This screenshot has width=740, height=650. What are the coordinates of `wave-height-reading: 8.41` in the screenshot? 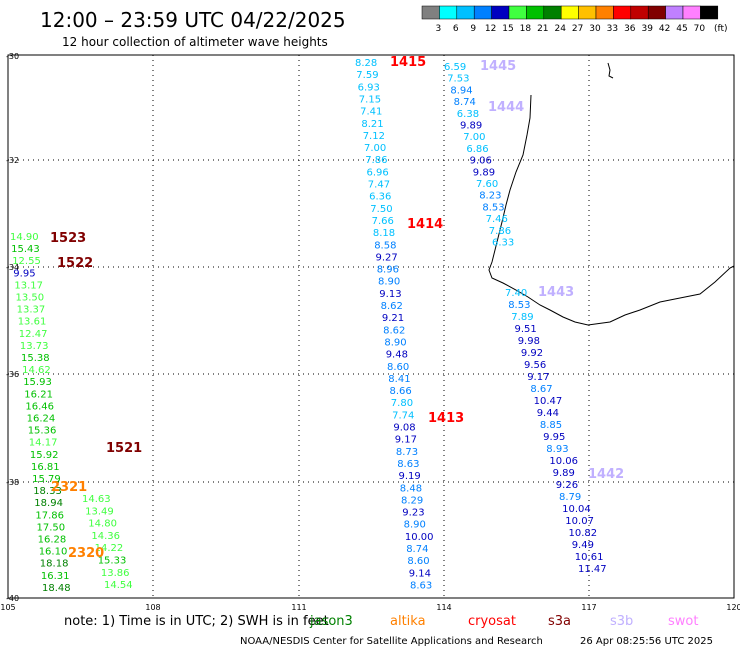 It's located at (399, 379).